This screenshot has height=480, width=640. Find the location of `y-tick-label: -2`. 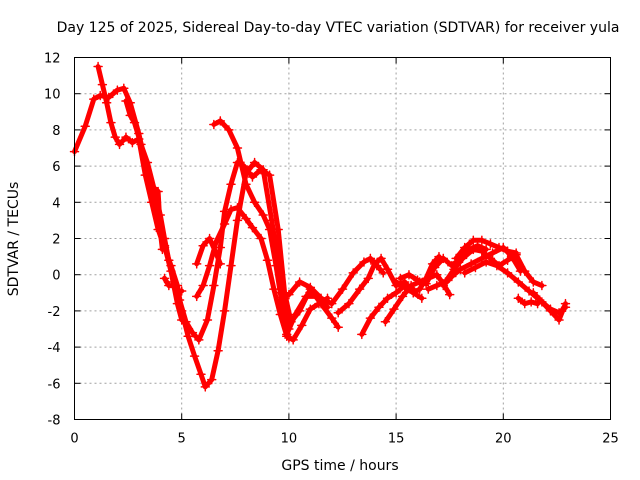

y-tick-label: -2 is located at coordinates (54, 312).